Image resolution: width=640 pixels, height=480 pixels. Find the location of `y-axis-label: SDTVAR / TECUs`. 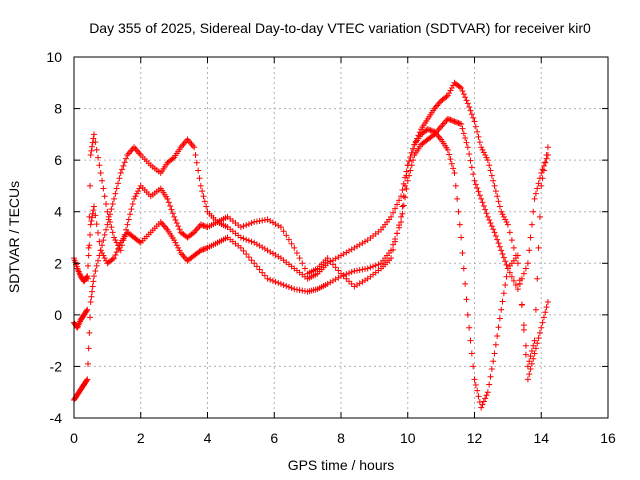

y-axis-label: SDTVAR / TECUs is located at coordinates (14, 237).